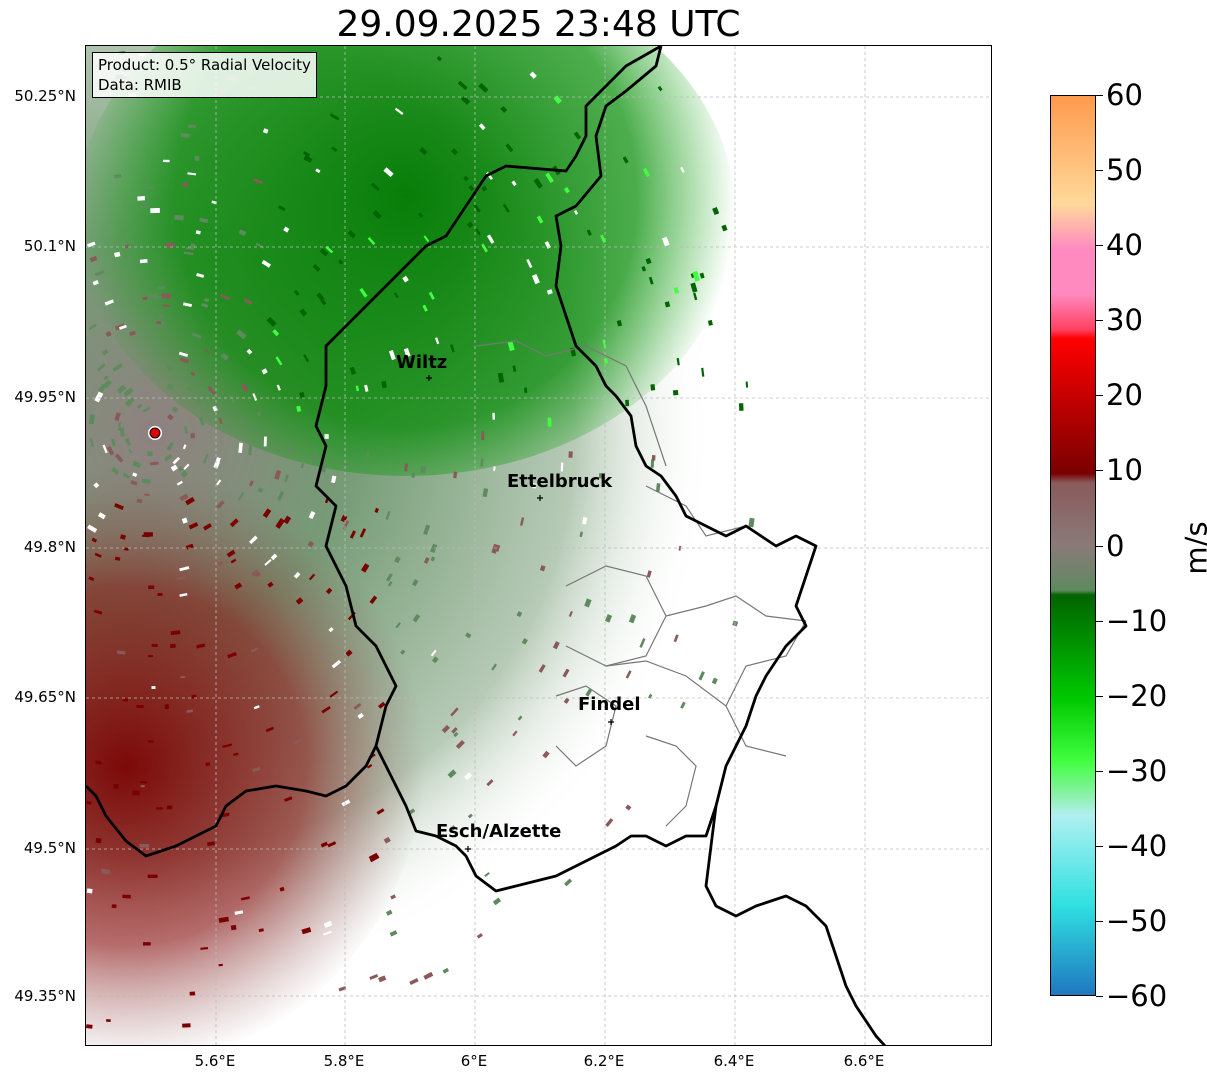  Describe the element at coordinates (1137, 996) in the screenshot. I see `colorbar-tick-label: −60` at that location.